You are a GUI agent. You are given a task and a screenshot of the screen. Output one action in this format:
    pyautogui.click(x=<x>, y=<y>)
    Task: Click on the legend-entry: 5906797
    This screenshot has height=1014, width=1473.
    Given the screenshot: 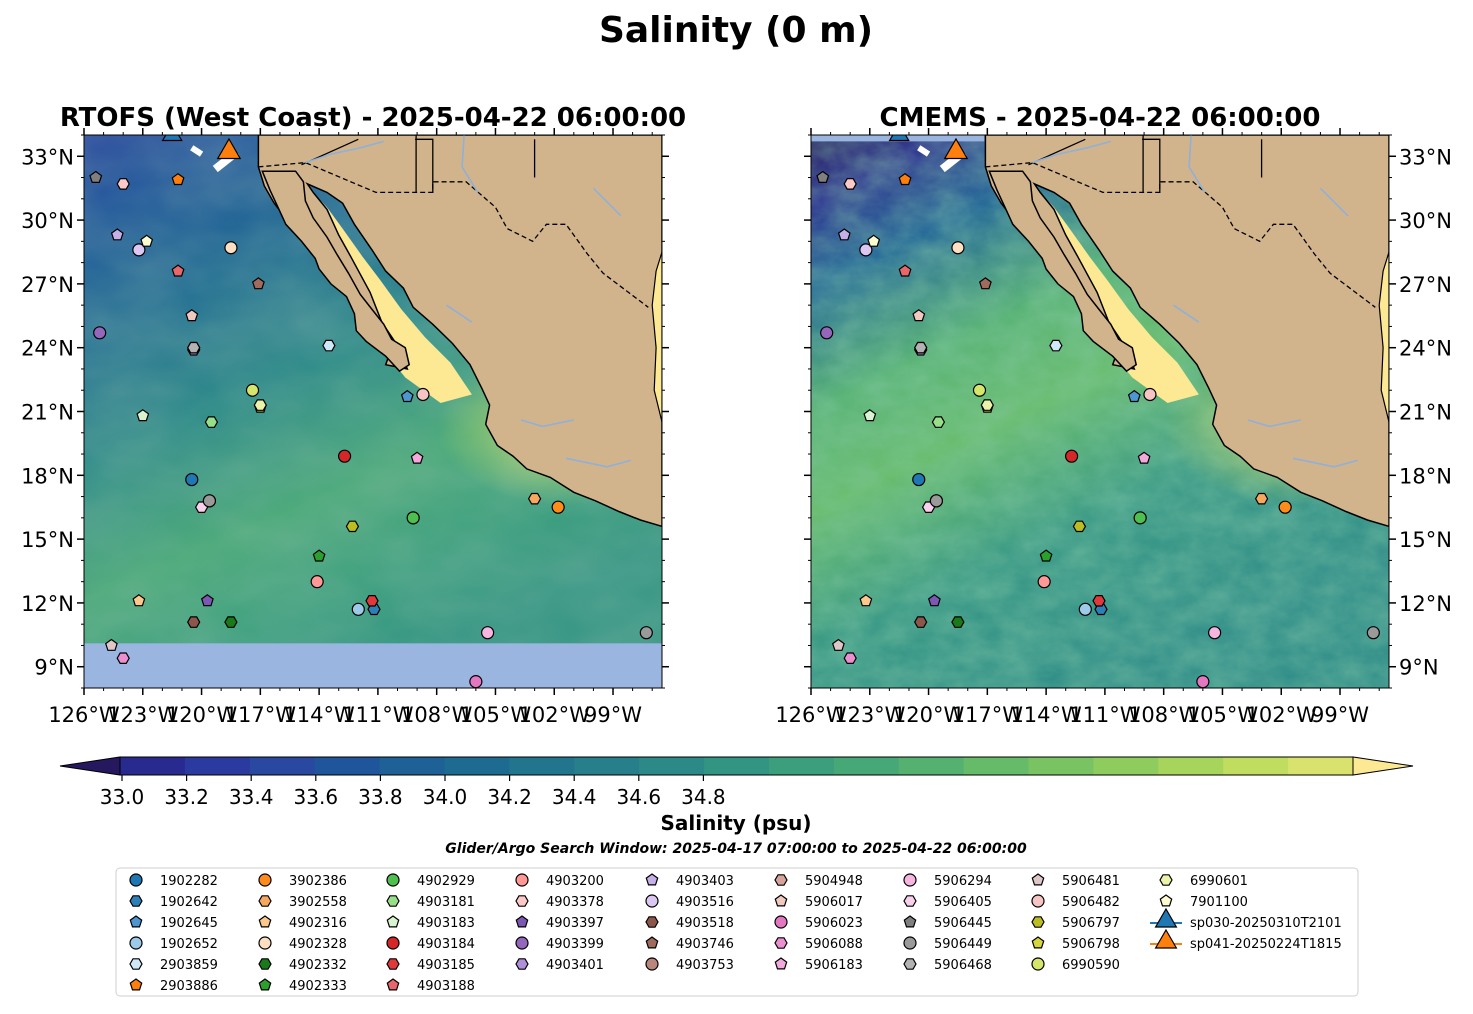 What is the action you would take?
    pyautogui.click(x=1075, y=923)
    